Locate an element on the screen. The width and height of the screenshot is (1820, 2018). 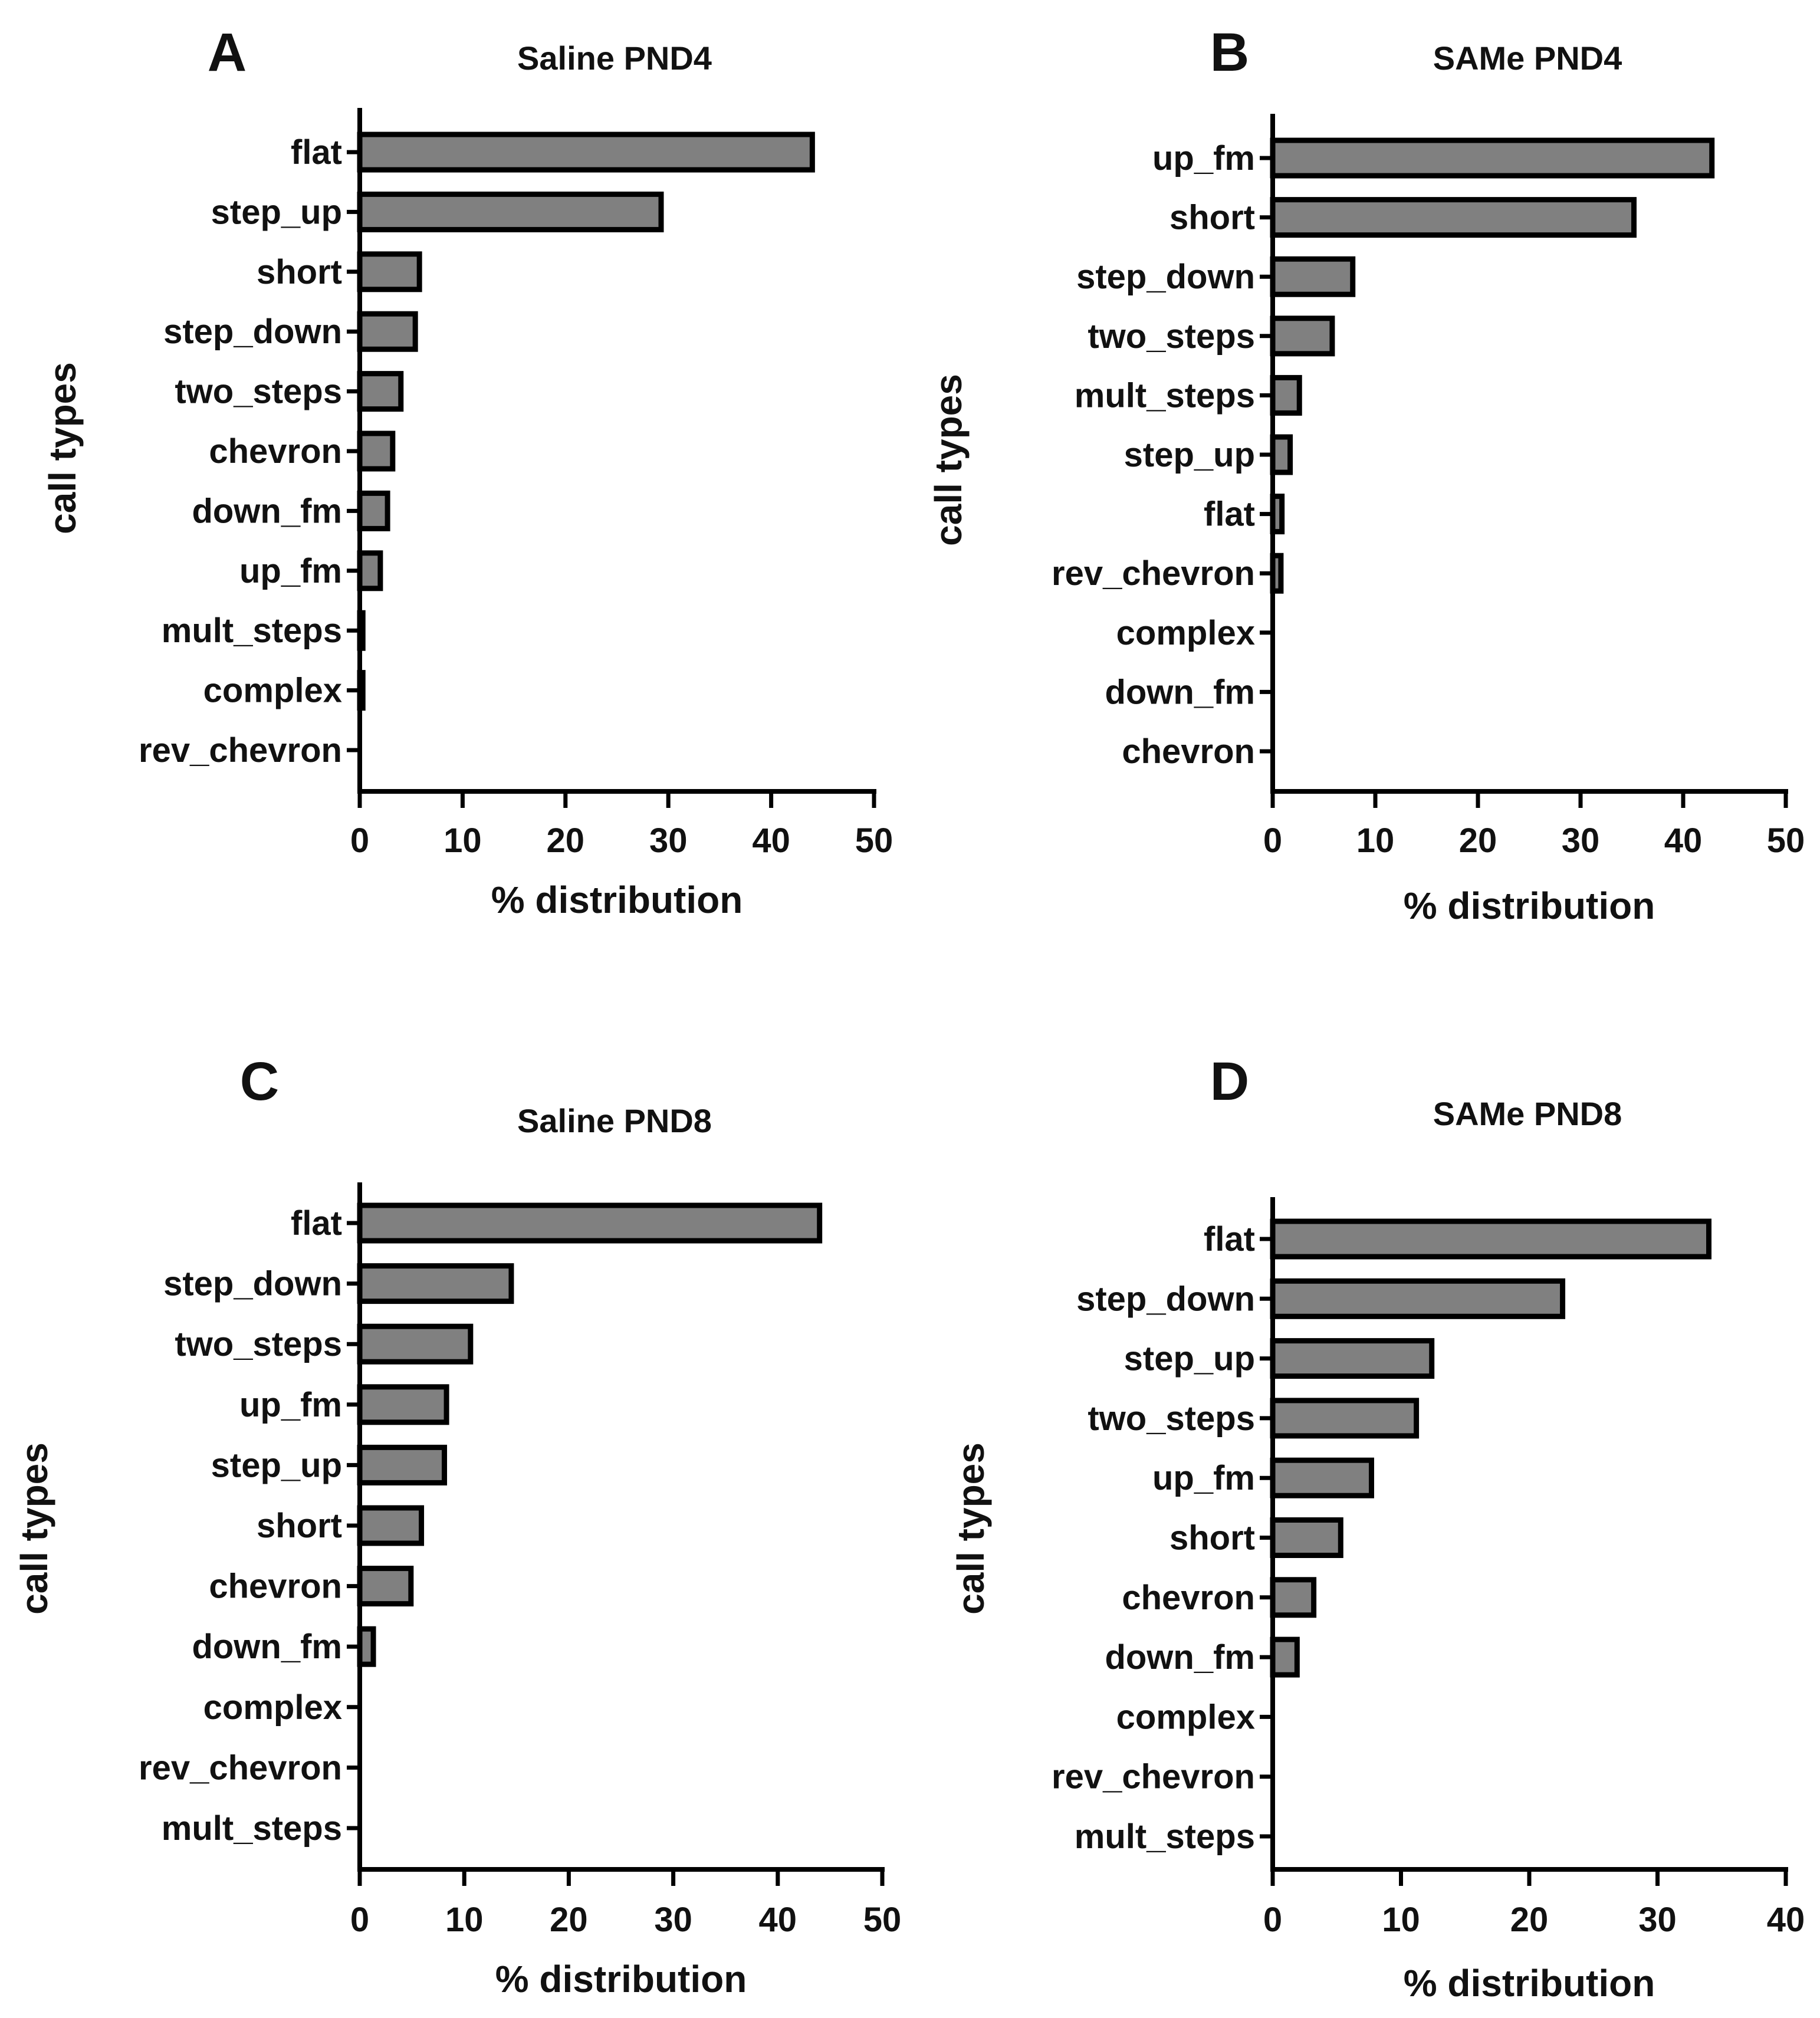
panel-letter: A is located at coordinates (227, 52).